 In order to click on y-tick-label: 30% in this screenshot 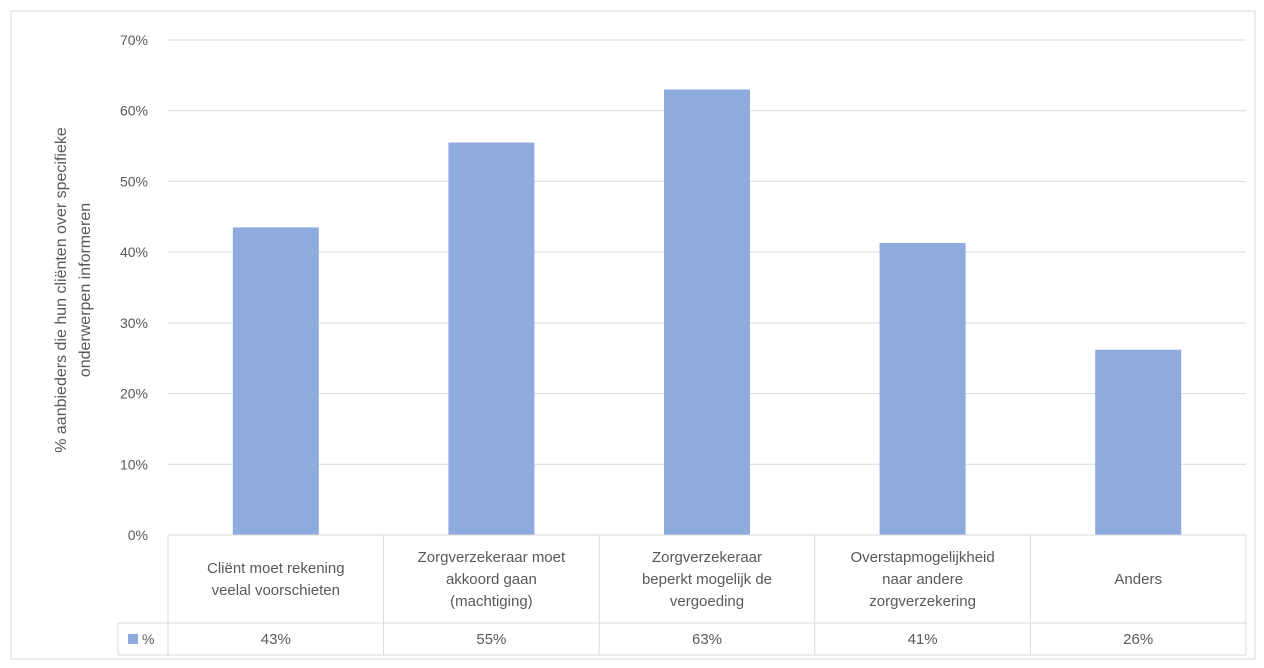, I will do `click(134, 323)`.